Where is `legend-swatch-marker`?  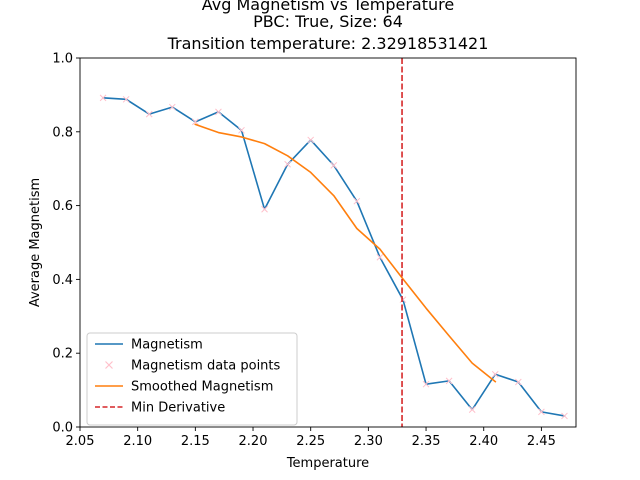 legend-swatch-marker is located at coordinates (109, 365).